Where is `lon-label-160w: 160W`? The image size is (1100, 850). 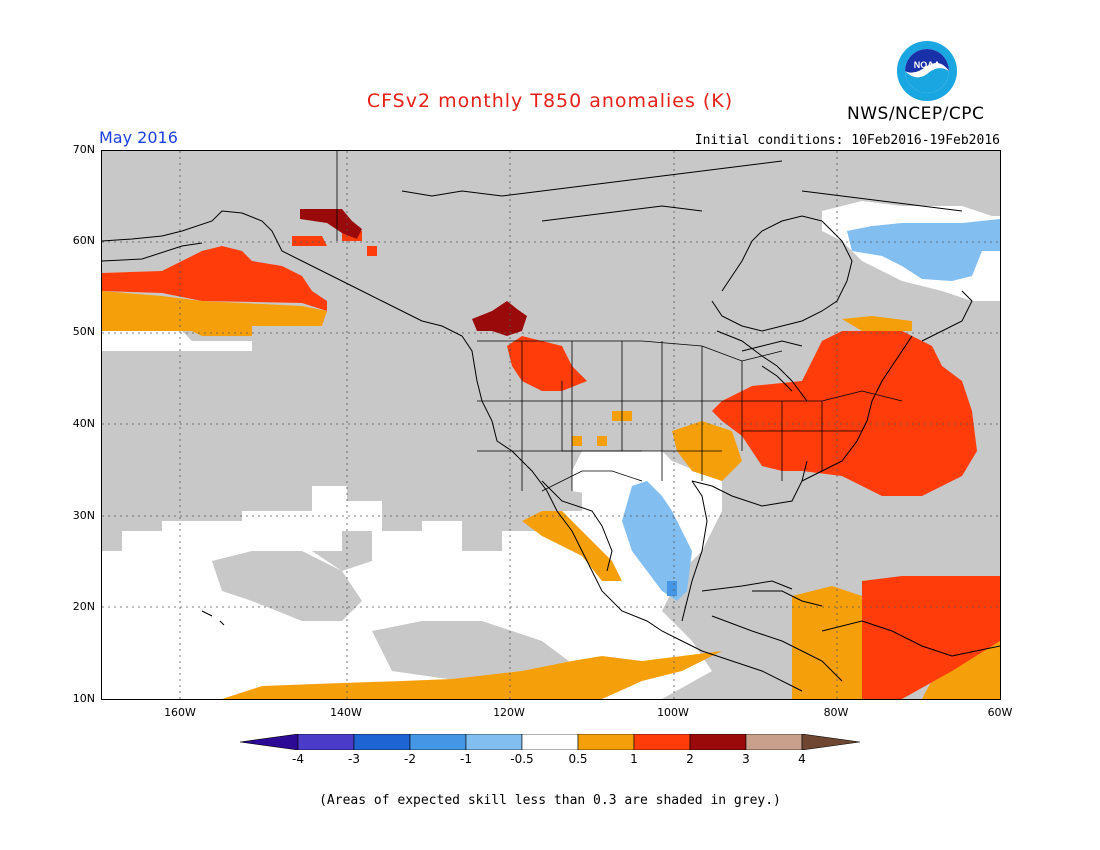 lon-label-160w: 160W is located at coordinates (180, 712).